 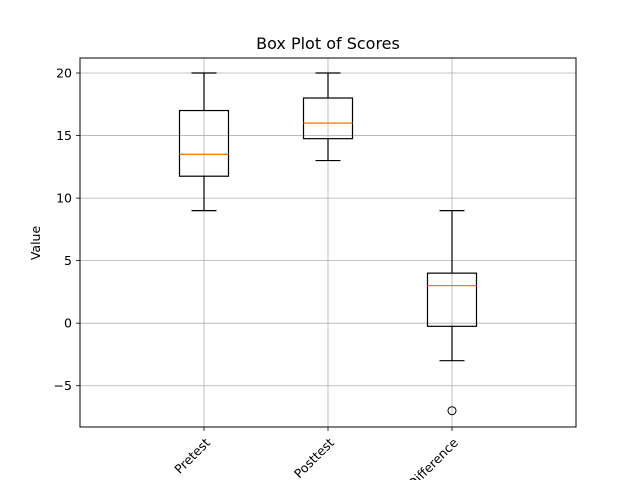 What do you see at coordinates (67, 229) in the screenshot?
I see `y-axis-ticks: −5 0 5 10 15 20` at bounding box center [67, 229].